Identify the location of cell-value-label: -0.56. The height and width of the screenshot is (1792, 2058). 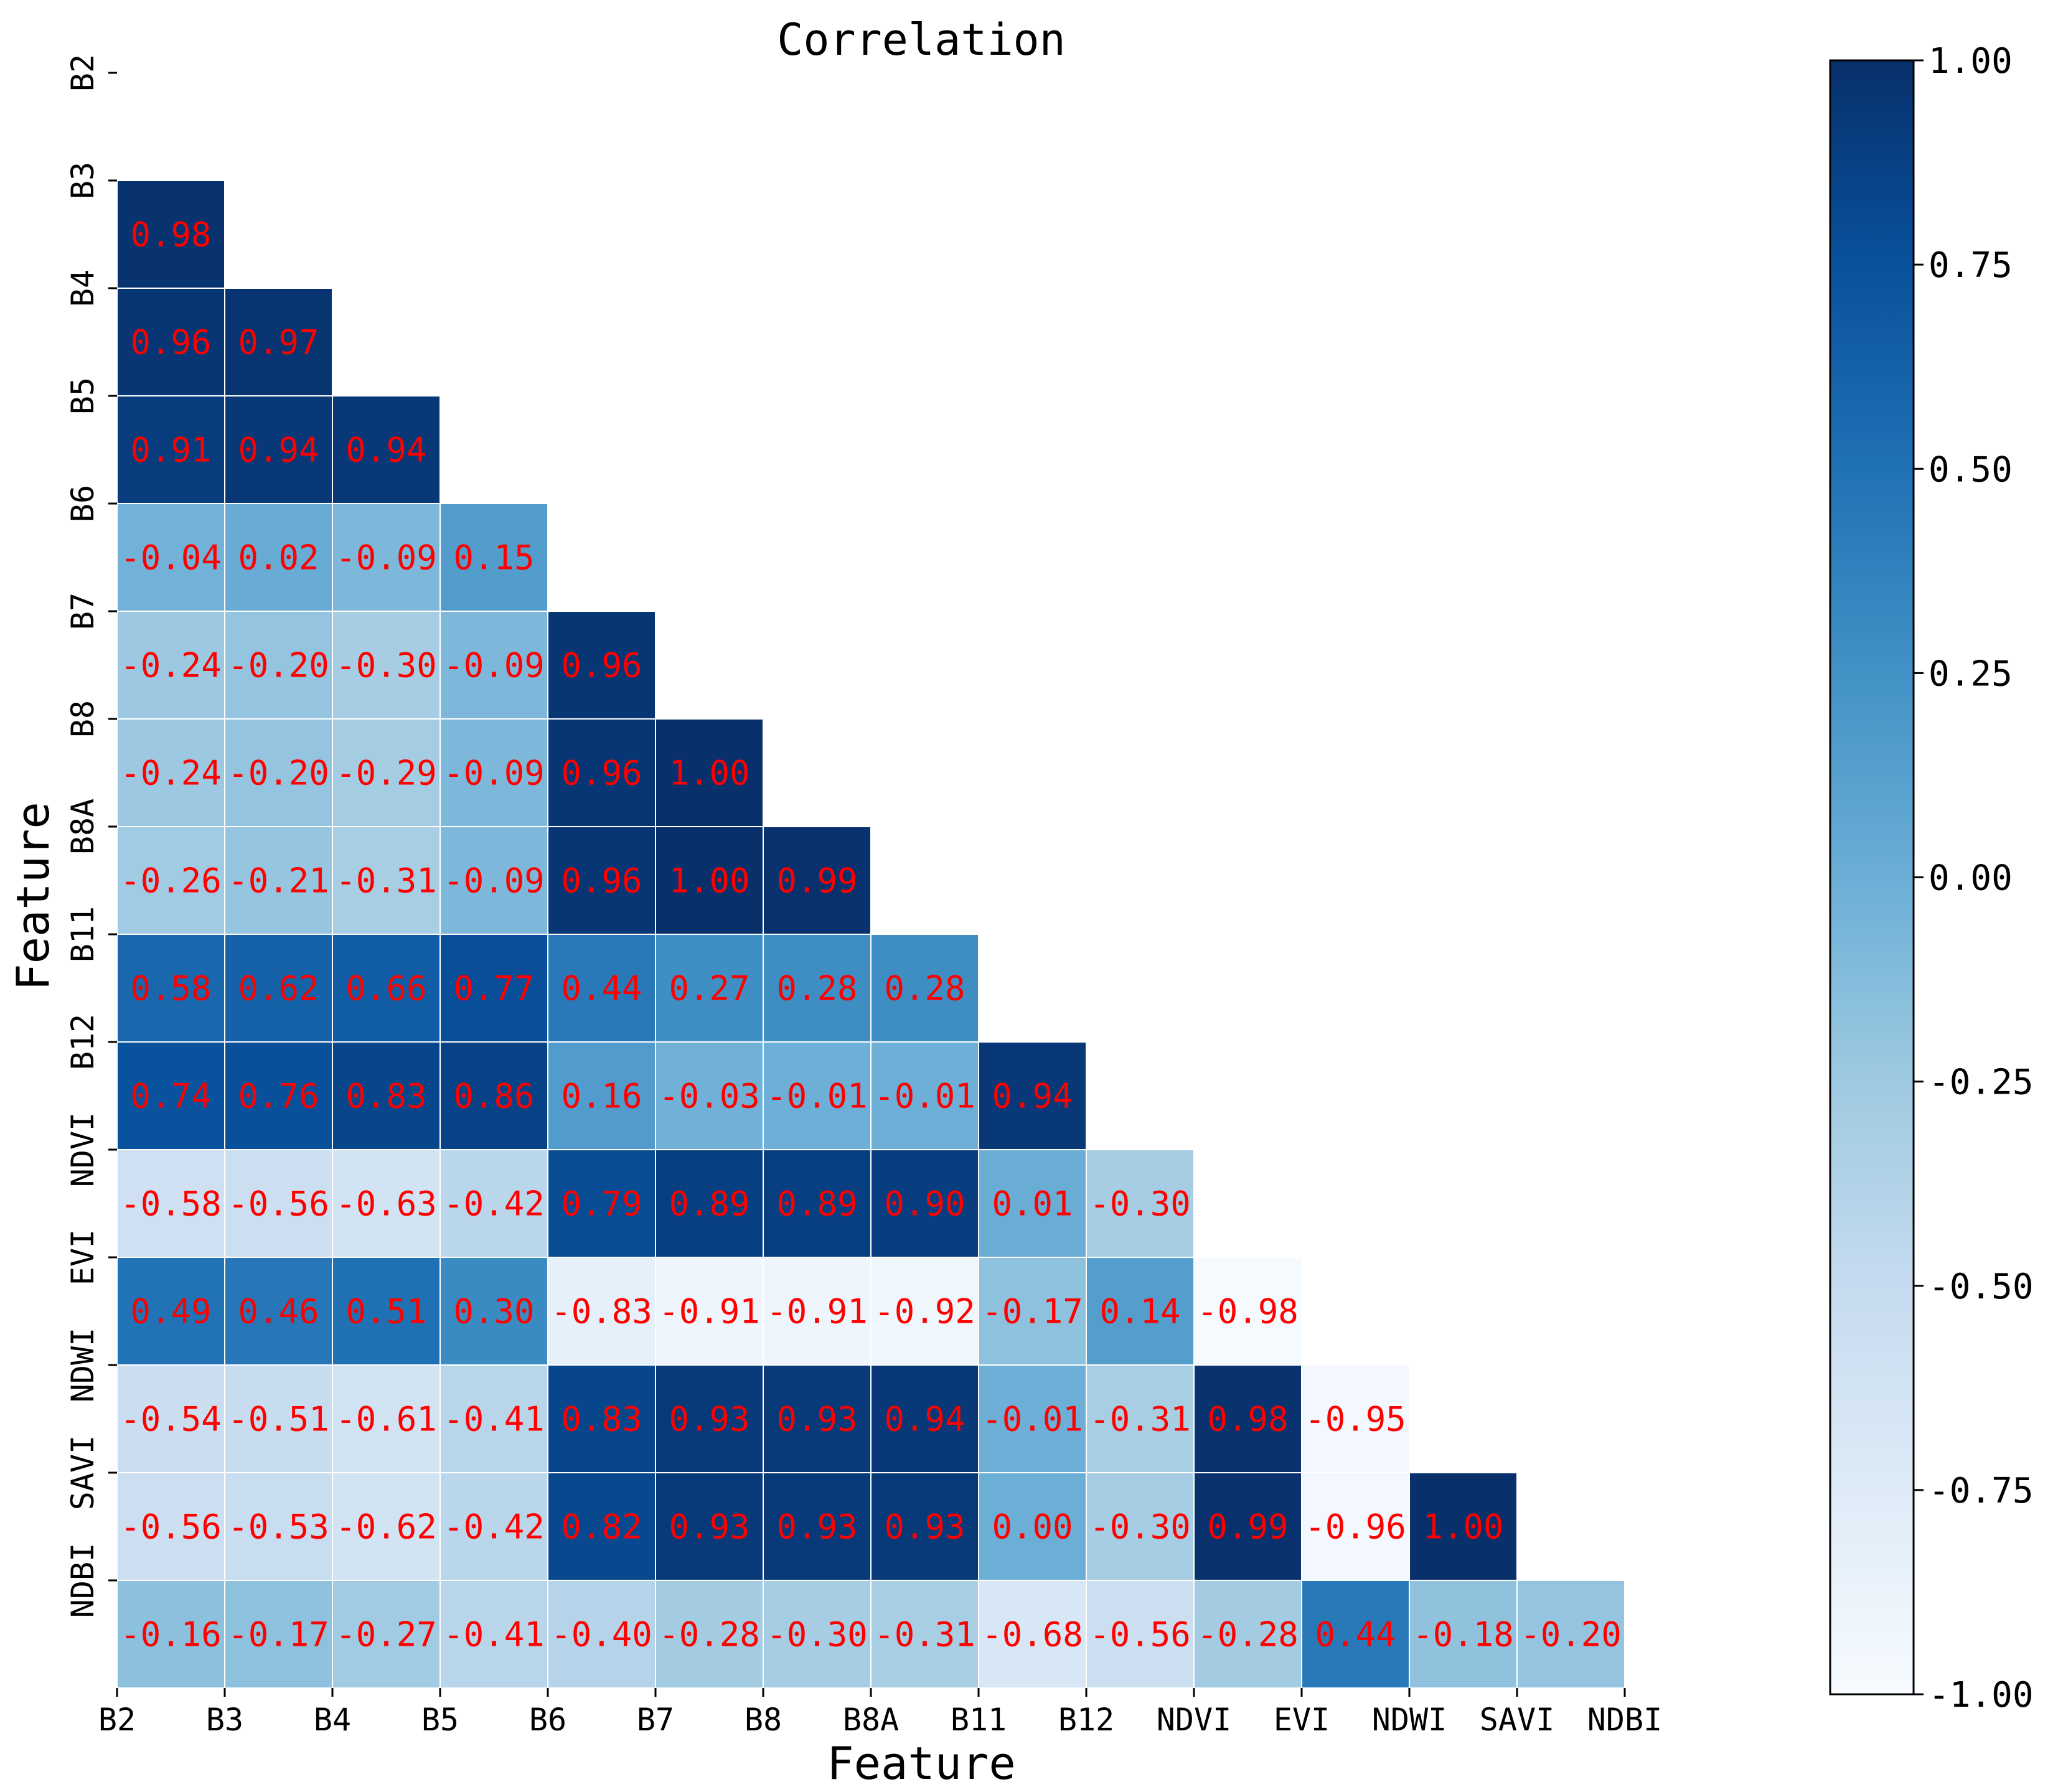
(278, 1204).